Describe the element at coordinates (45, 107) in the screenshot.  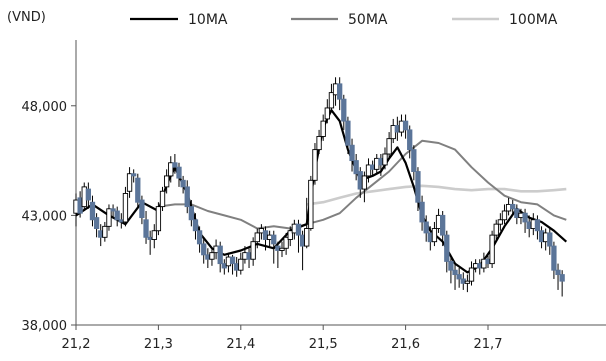
I see `y-tick-label: 48,000` at that location.